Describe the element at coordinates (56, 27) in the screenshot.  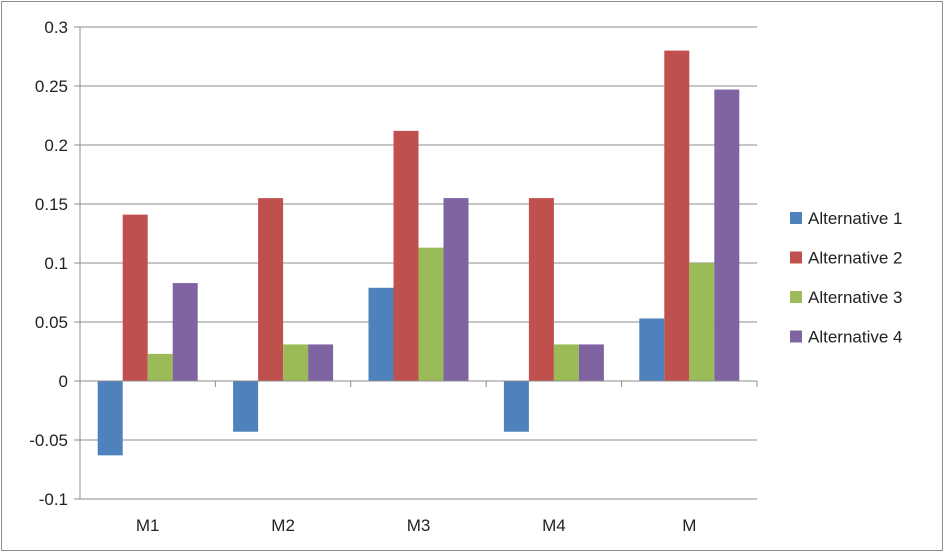
I see `y-tick-label: 0.3` at that location.